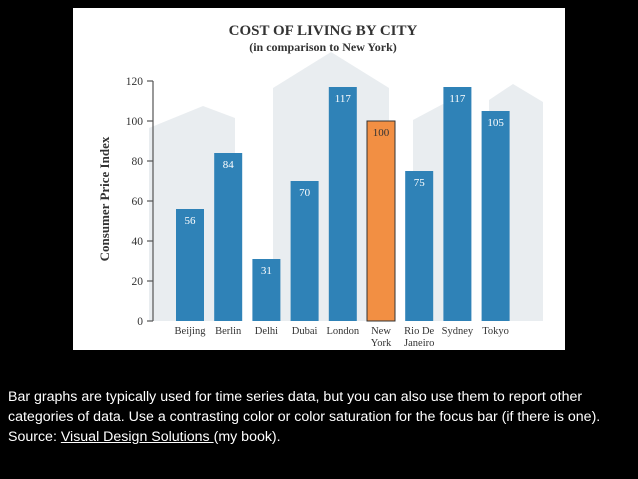 The height and width of the screenshot is (479, 638). I want to click on y-tick-label: 0, so click(140, 322).